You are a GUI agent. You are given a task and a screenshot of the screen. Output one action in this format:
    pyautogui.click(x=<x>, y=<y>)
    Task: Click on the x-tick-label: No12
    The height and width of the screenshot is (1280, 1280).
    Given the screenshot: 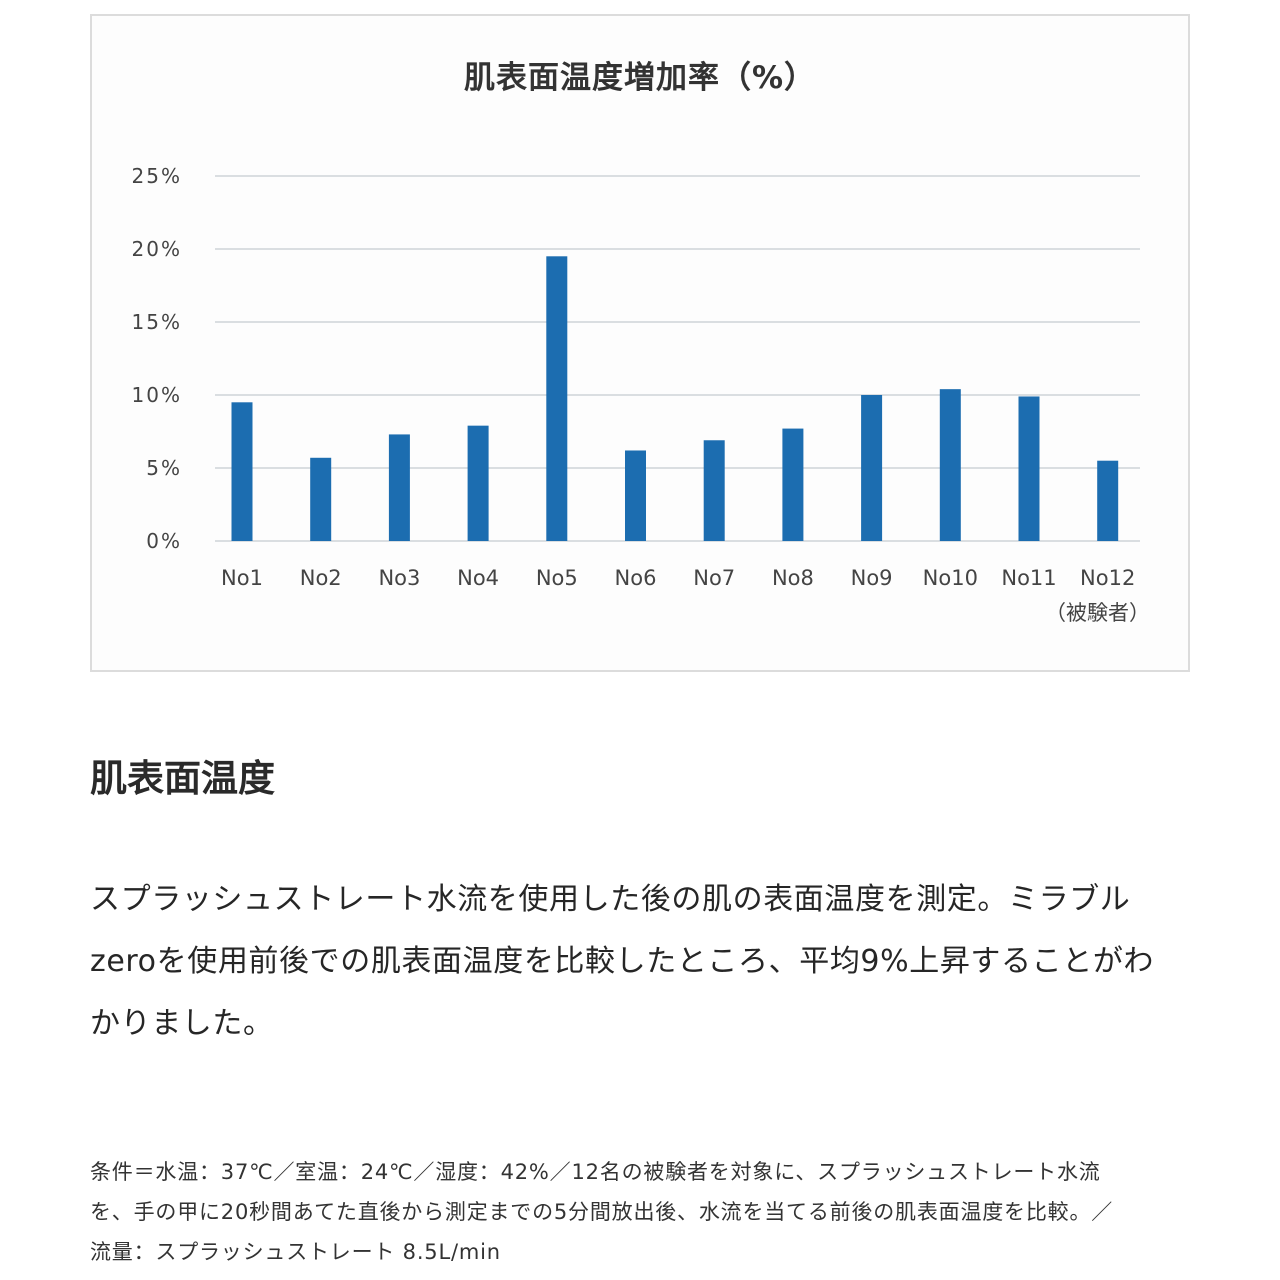 What is the action you would take?
    pyautogui.click(x=1107, y=578)
    